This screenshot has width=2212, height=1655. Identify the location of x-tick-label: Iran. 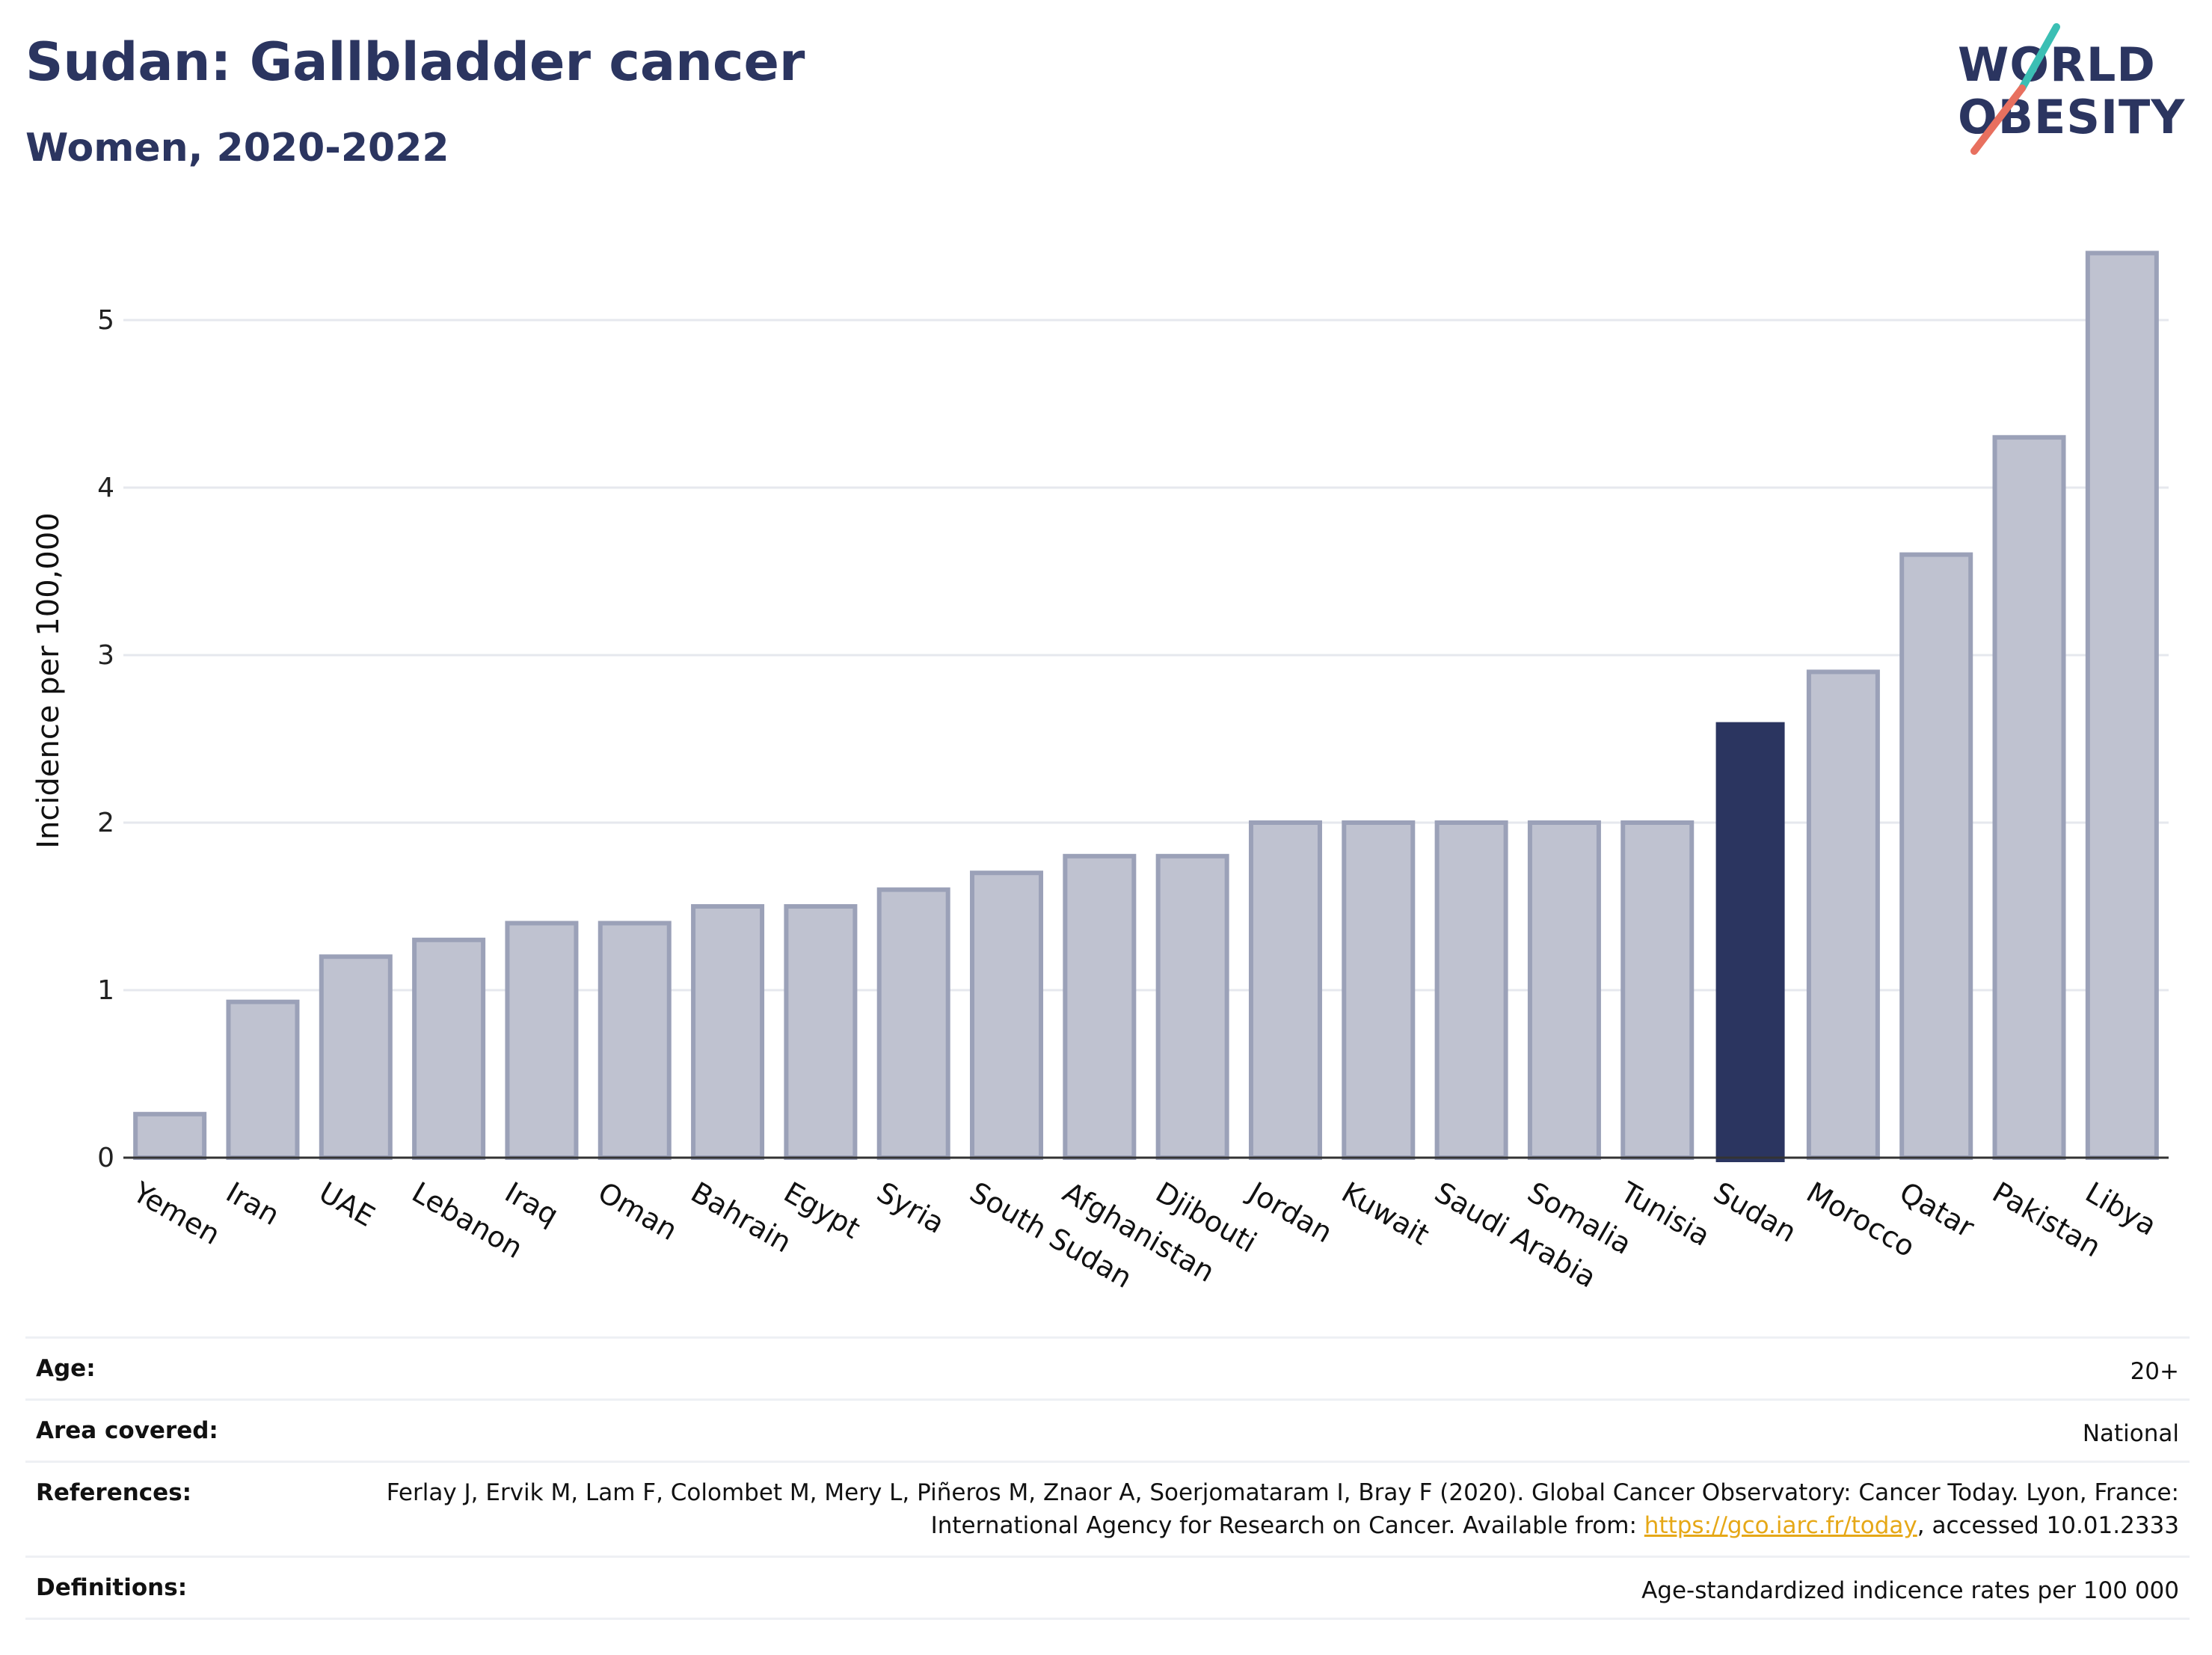
(253, 1204).